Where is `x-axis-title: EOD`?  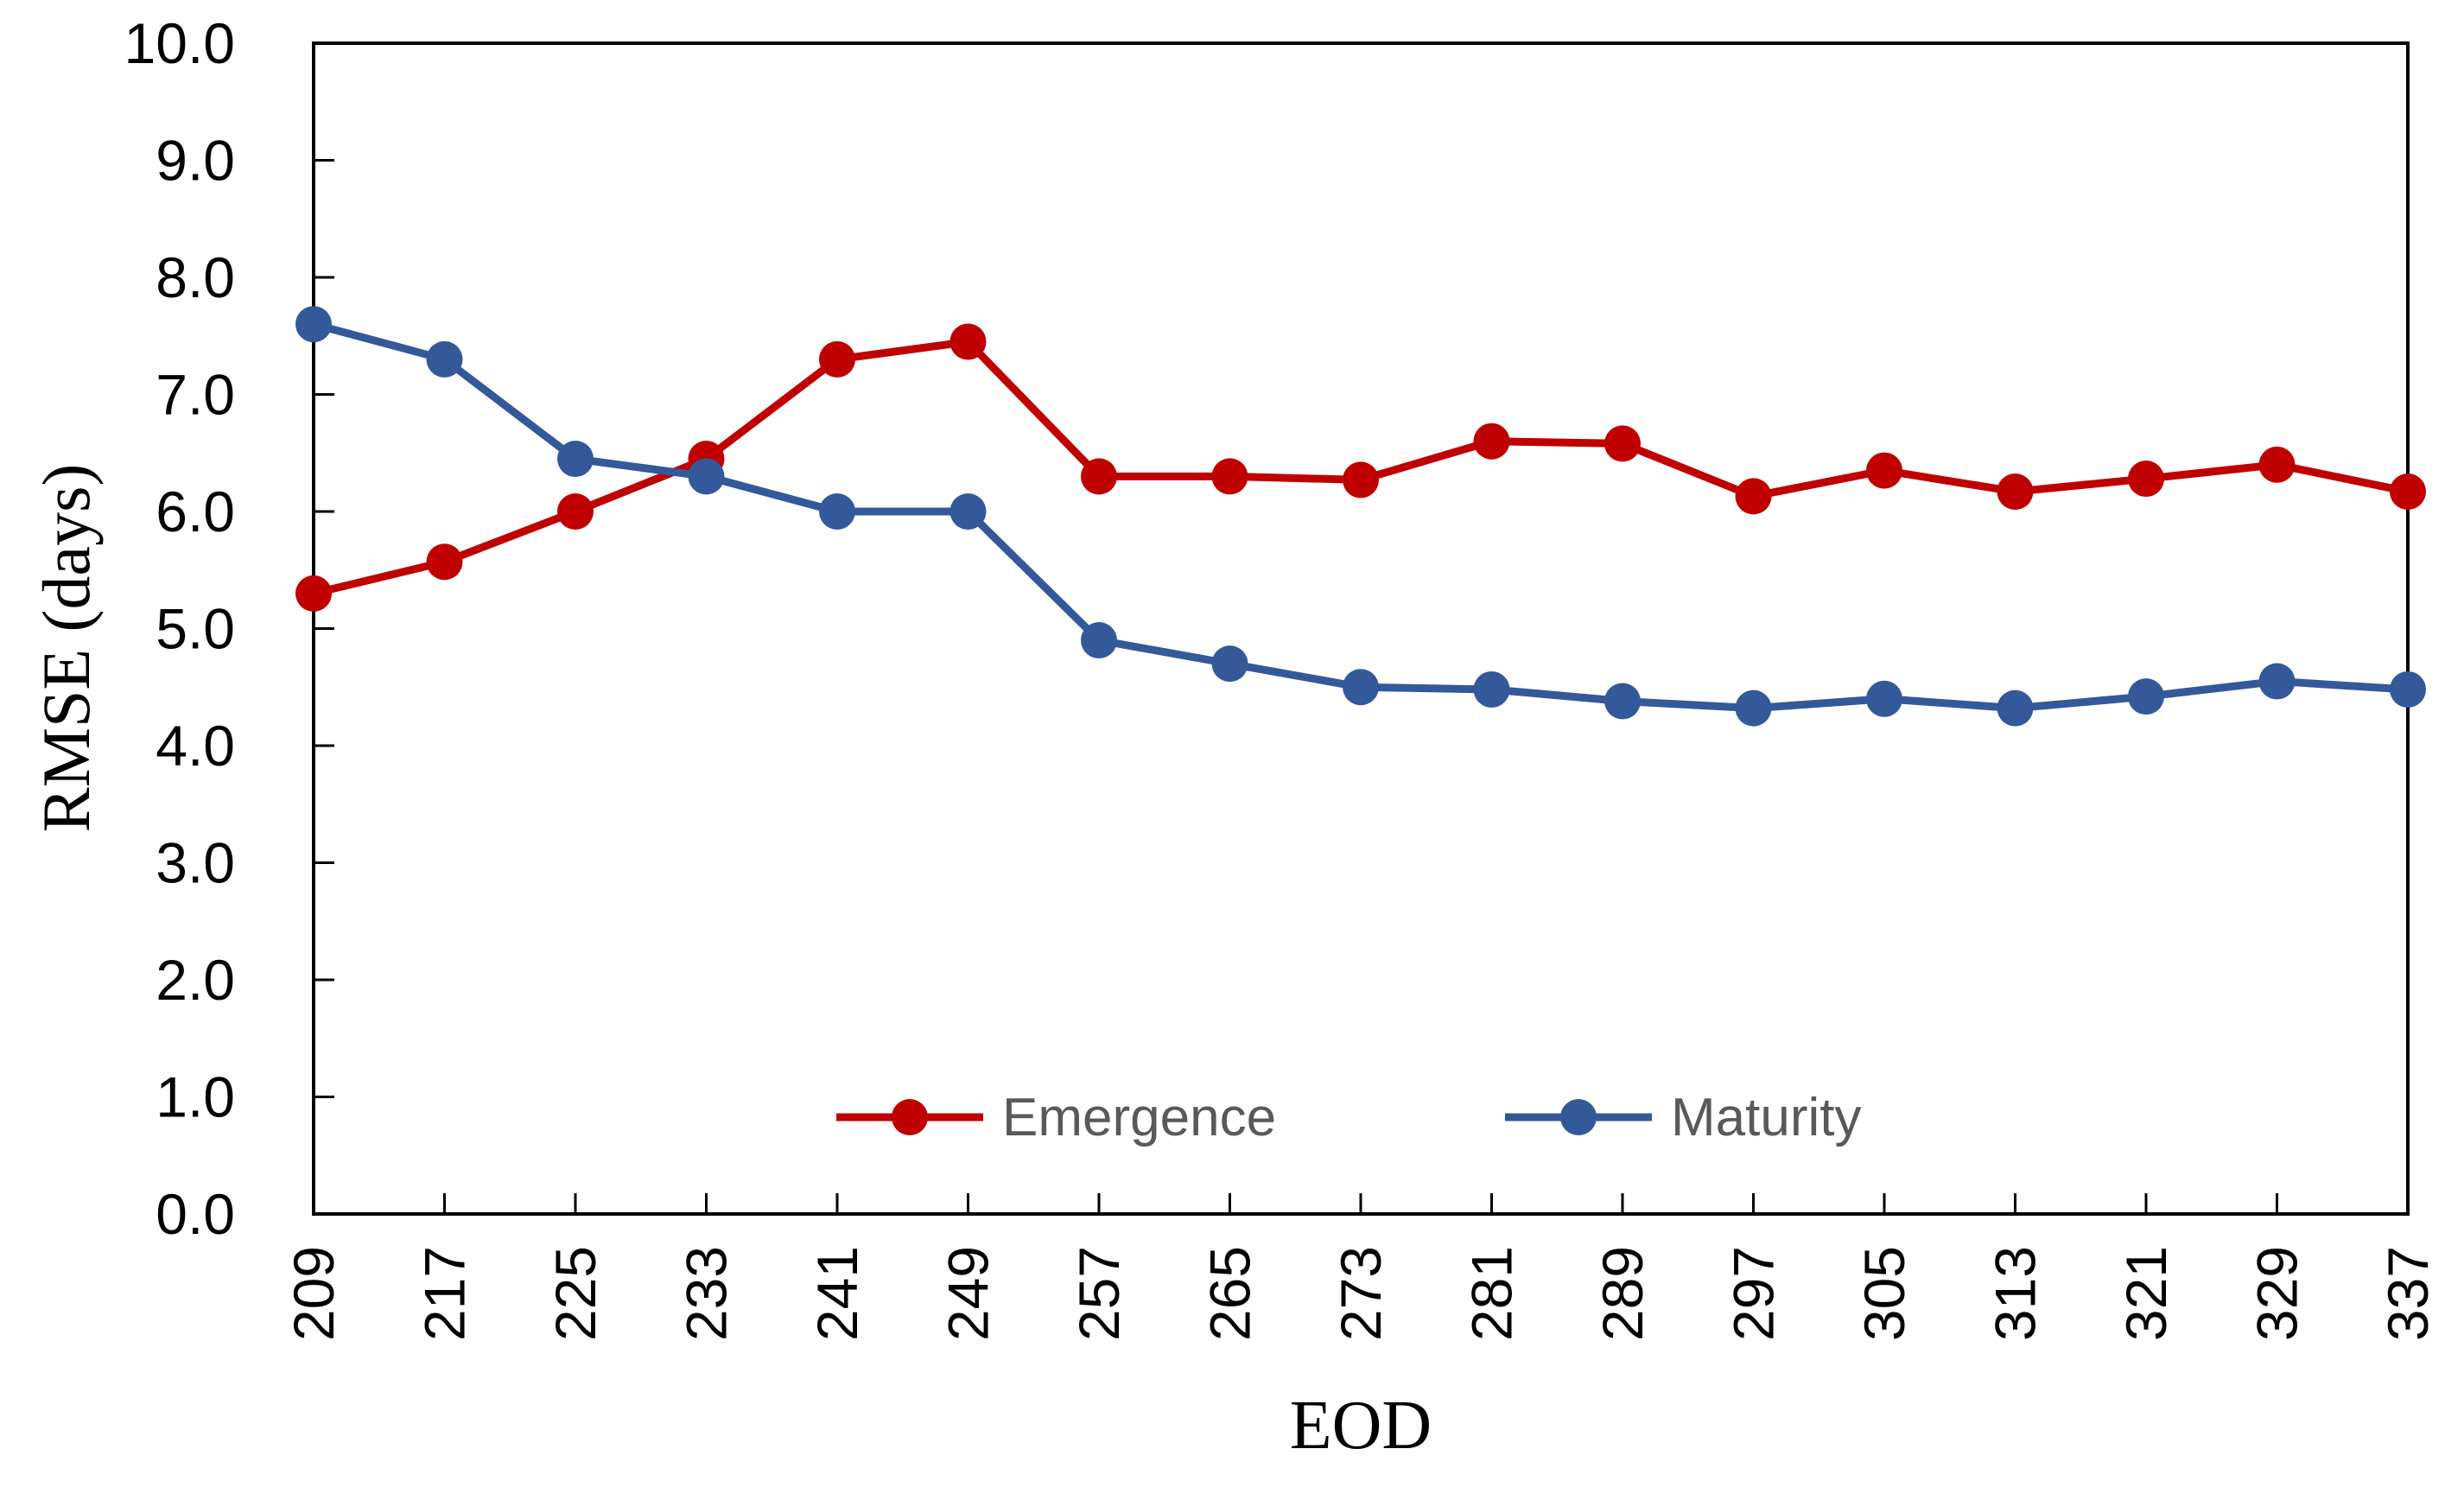 x-axis-title: EOD is located at coordinates (1360, 1425).